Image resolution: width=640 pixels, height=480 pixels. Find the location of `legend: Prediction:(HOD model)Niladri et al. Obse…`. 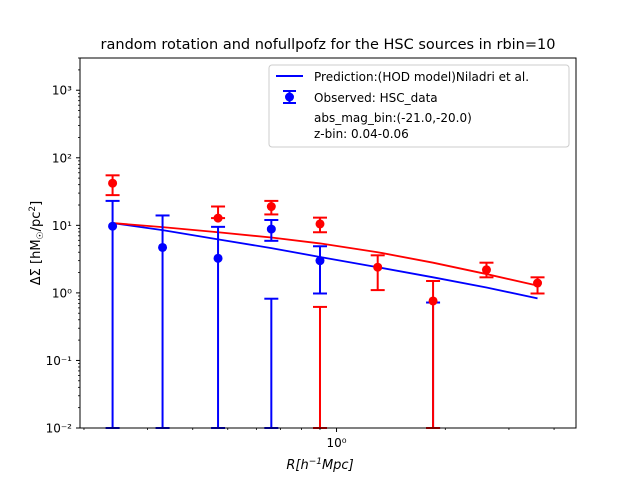

legend: Prediction:(HOD model)Niladri et al. Obse… is located at coordinates (419, 106).